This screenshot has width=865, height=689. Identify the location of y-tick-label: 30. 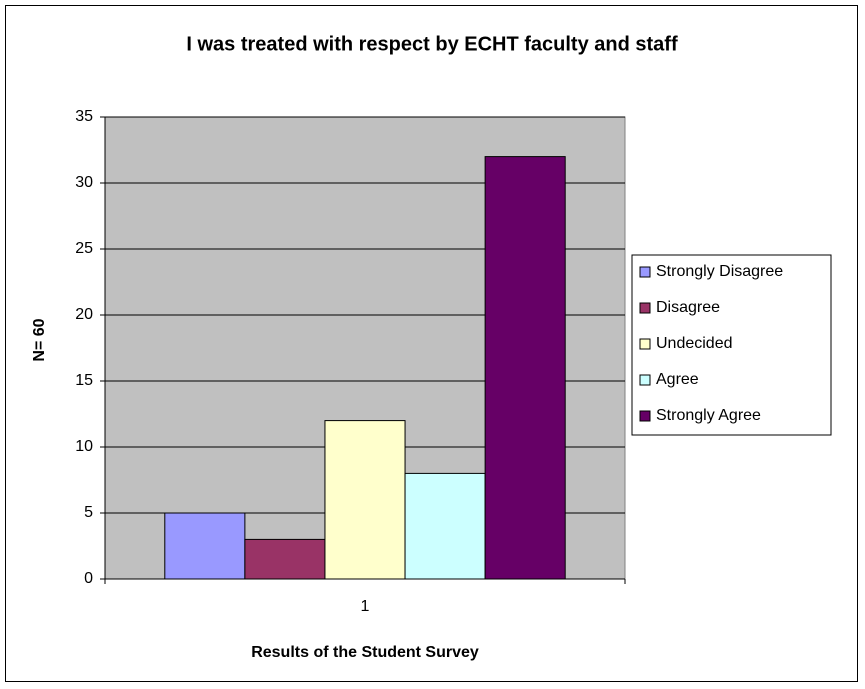
(84, 182).